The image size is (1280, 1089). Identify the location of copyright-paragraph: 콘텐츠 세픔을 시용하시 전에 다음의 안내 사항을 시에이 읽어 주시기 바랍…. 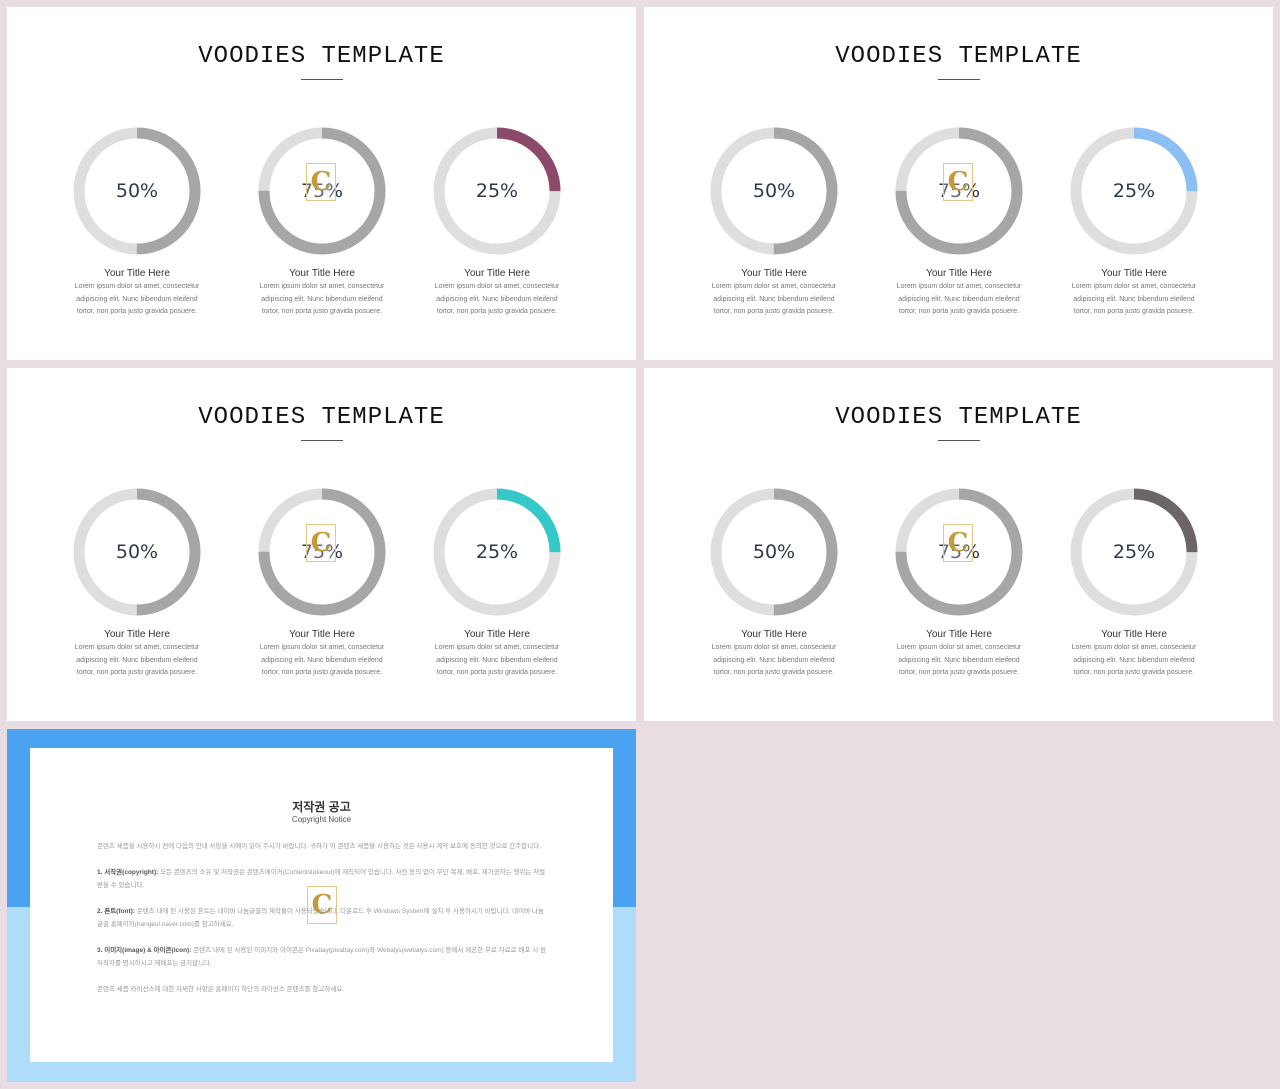
(323, 846).